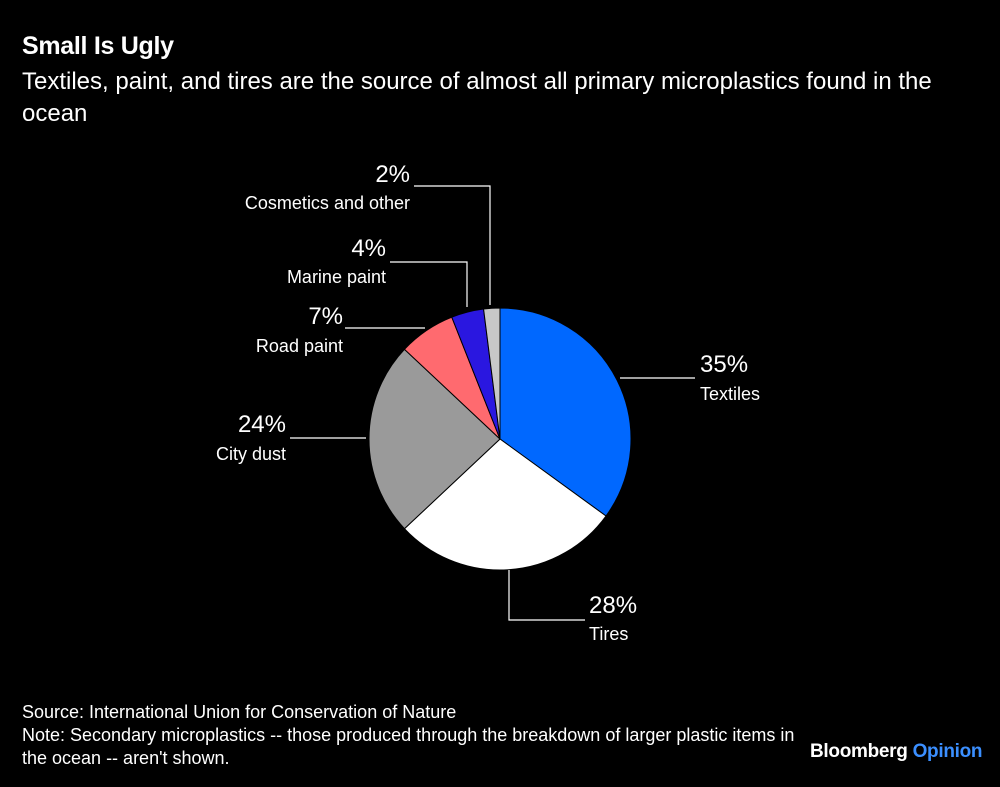 The image size is (1000, 787). What do you see at coordinates (336, 277) in the screenshot?
I see `label-name-marine-paint: Marine paint` at bounding box center [336, 277].